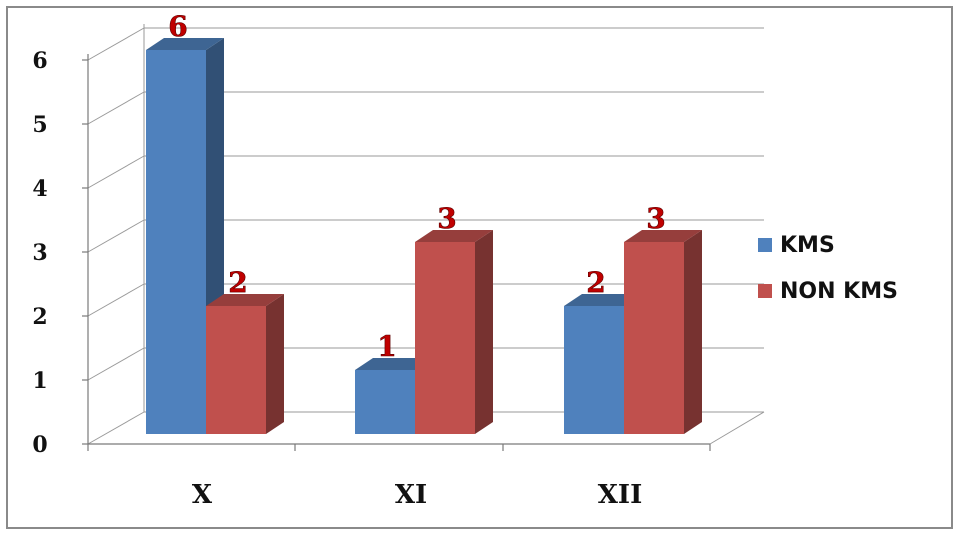 This screenshot has height=538, width=963. I want to click on y-axis-ticks: 0 1 2 3 4 5 6, so click(60, 253).